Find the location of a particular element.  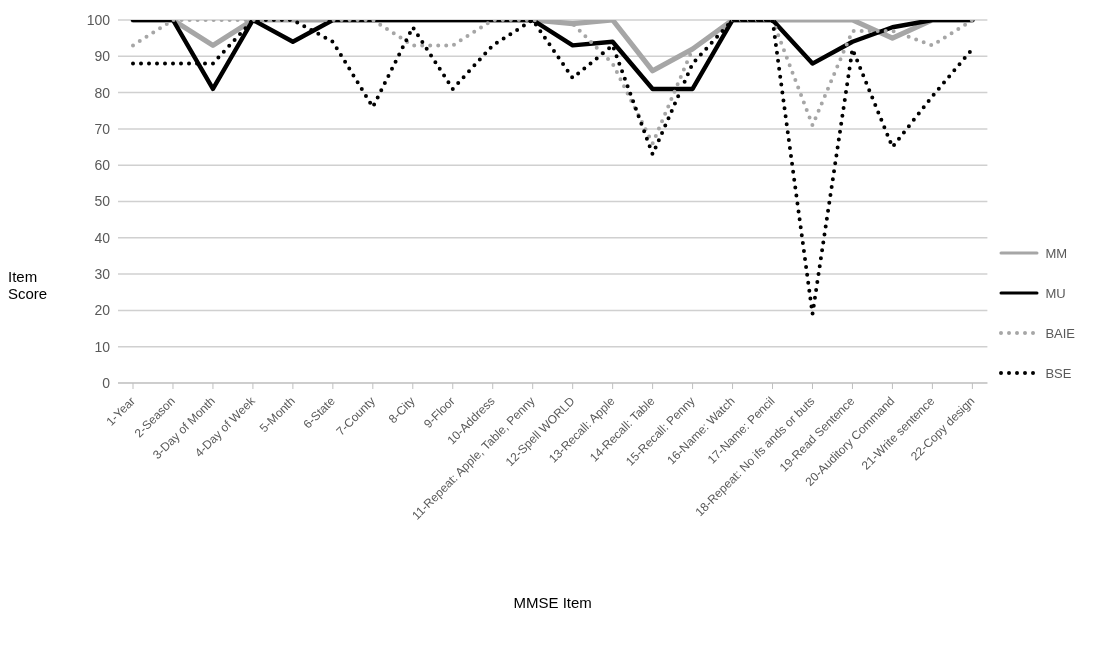

x-axis-title: MMSE Item is located at coordinates (552, 602).